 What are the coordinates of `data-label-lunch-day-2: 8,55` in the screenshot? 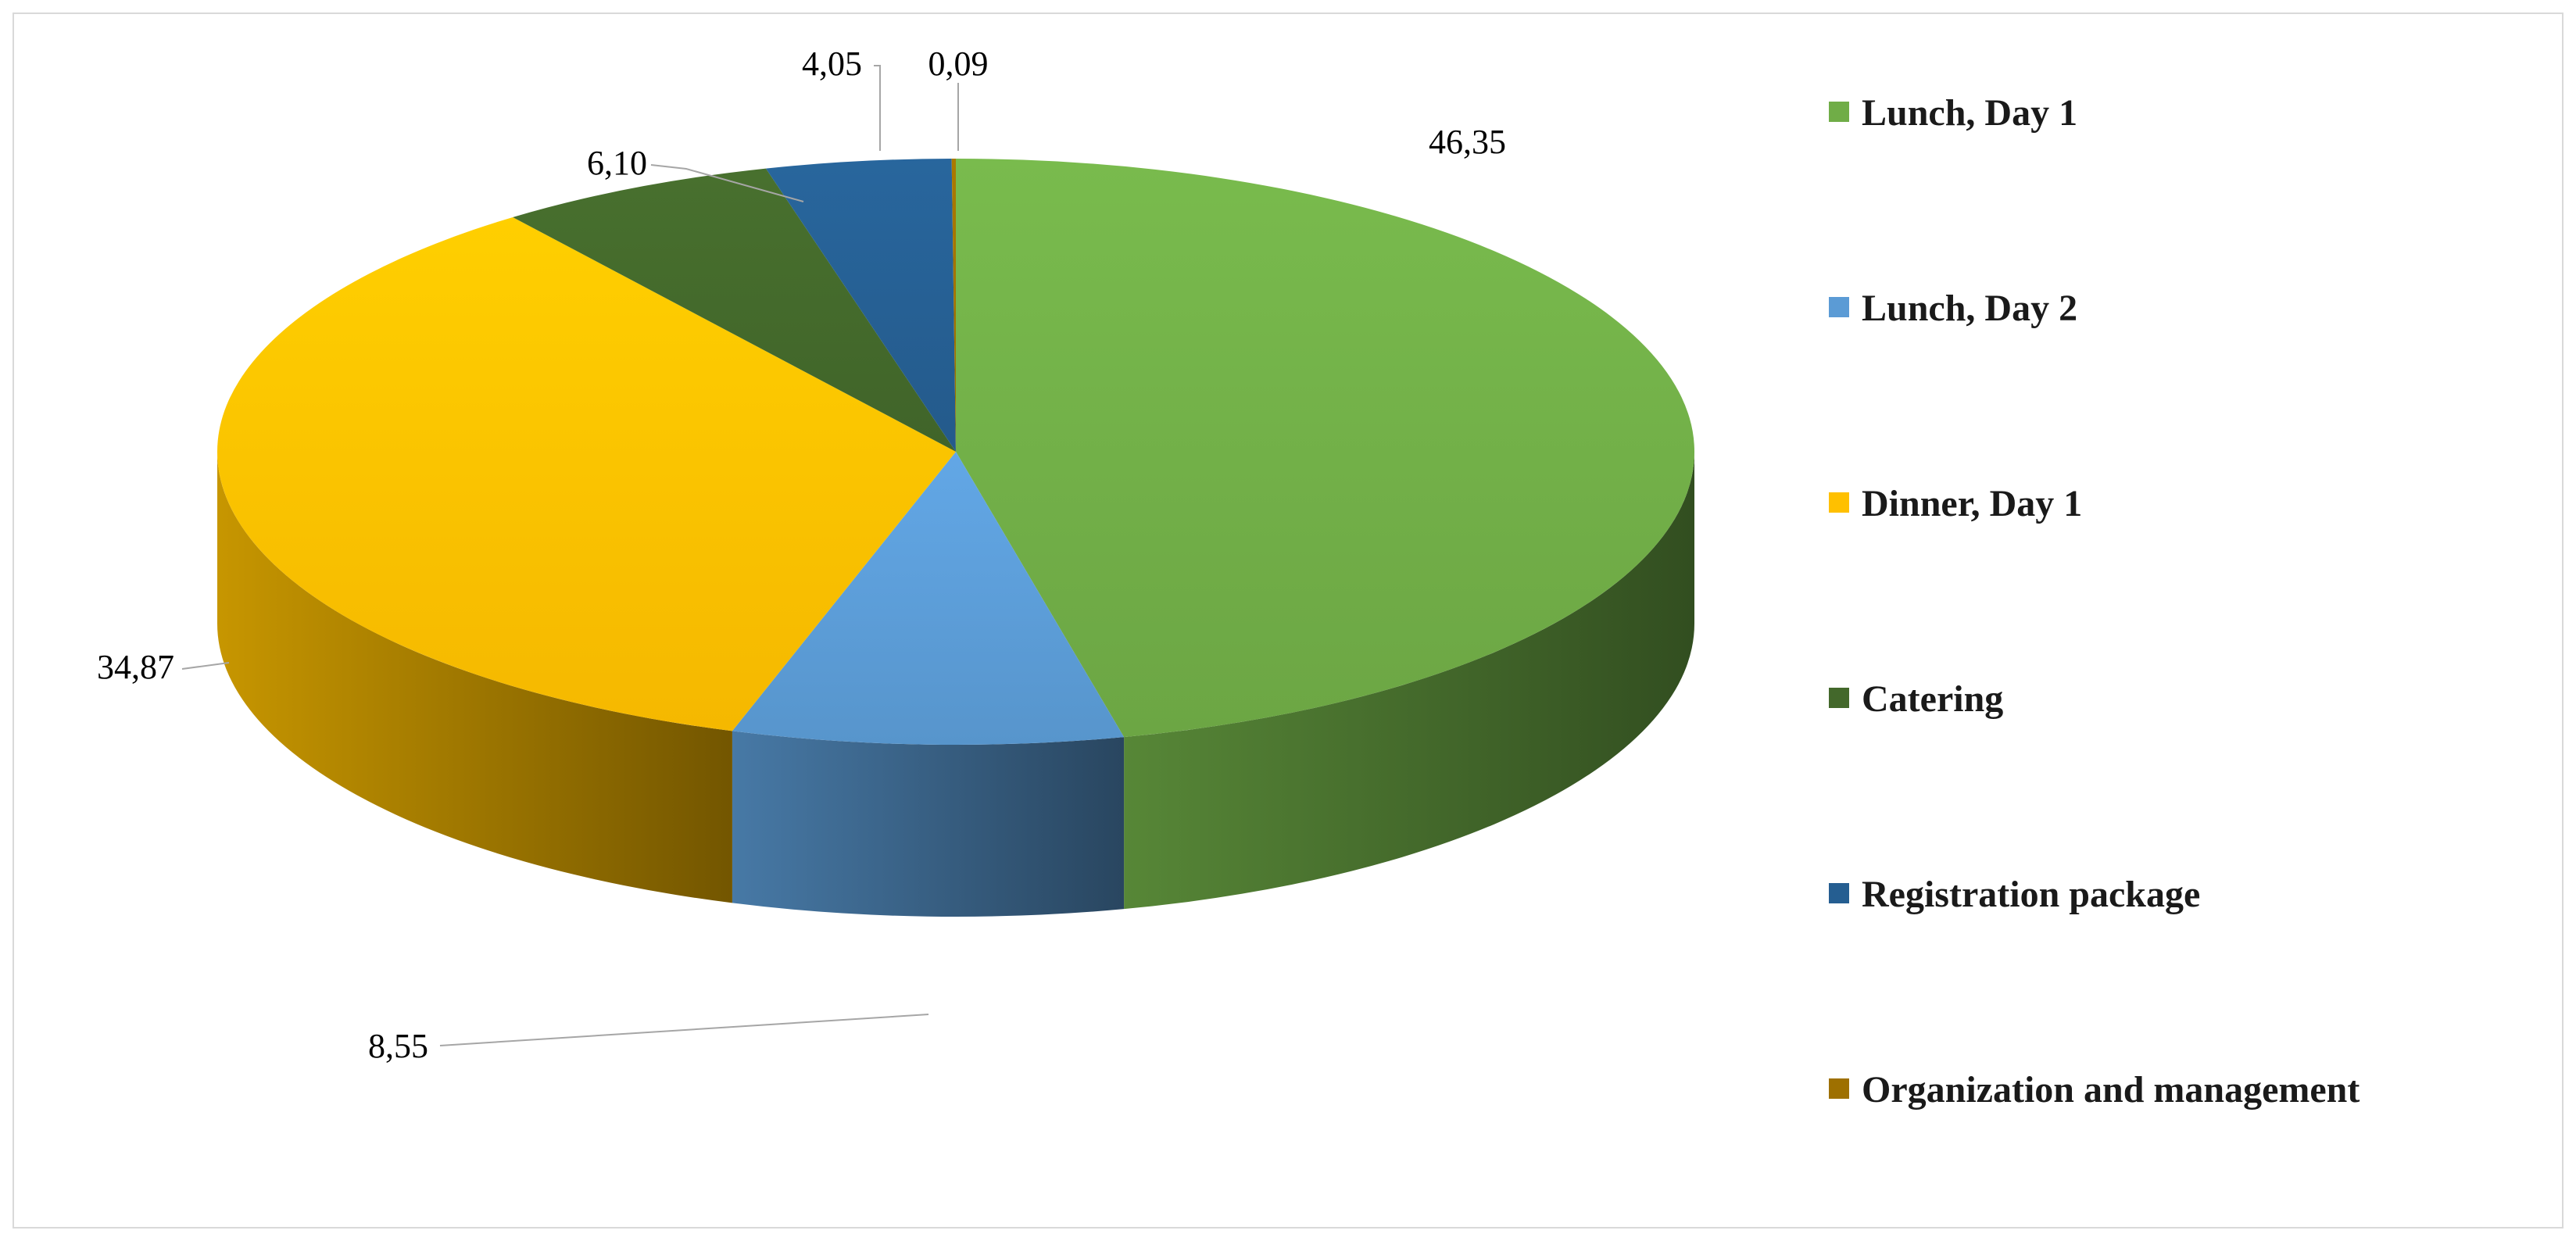 It's located at (398, 1046).